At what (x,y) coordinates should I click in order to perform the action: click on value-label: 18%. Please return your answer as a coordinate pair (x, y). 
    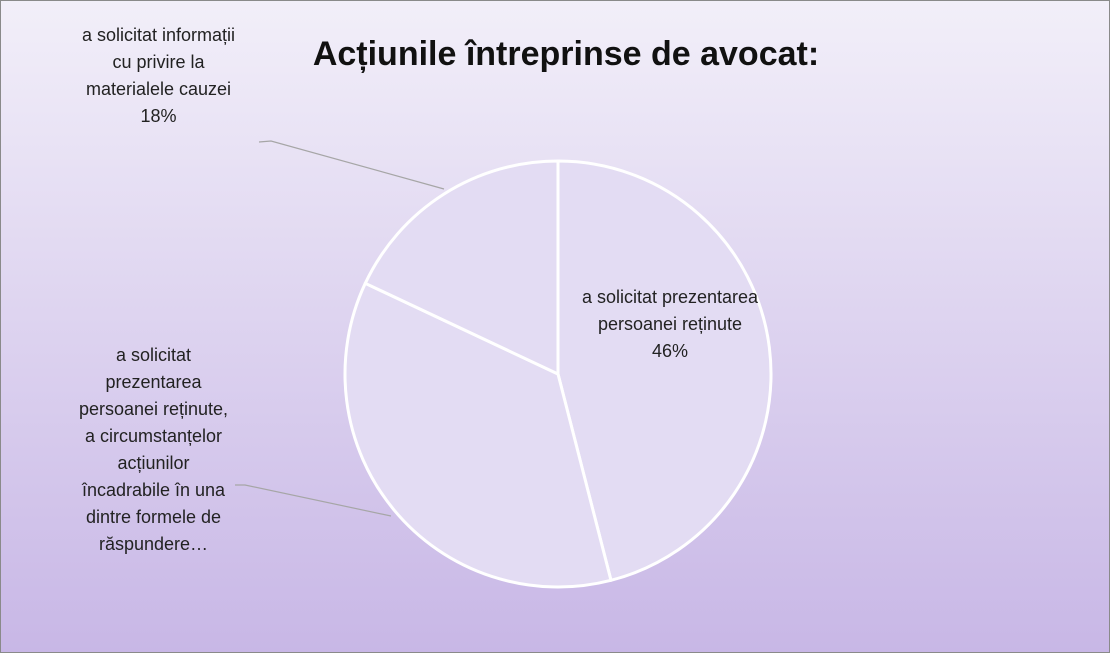
    Looking at the image, I should click on (158, 116).